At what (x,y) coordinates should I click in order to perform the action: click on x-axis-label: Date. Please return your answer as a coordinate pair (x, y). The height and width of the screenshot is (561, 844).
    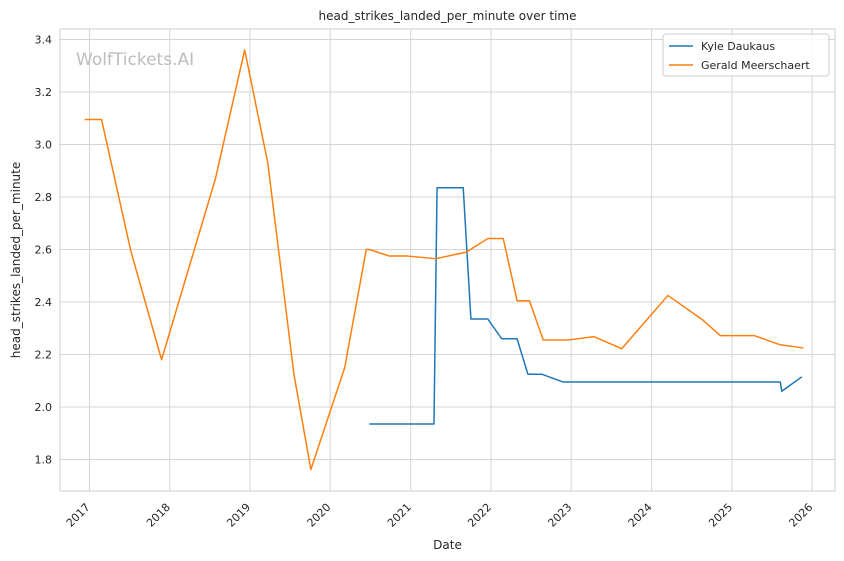
    Looking at the image, I should click on (447, 545).